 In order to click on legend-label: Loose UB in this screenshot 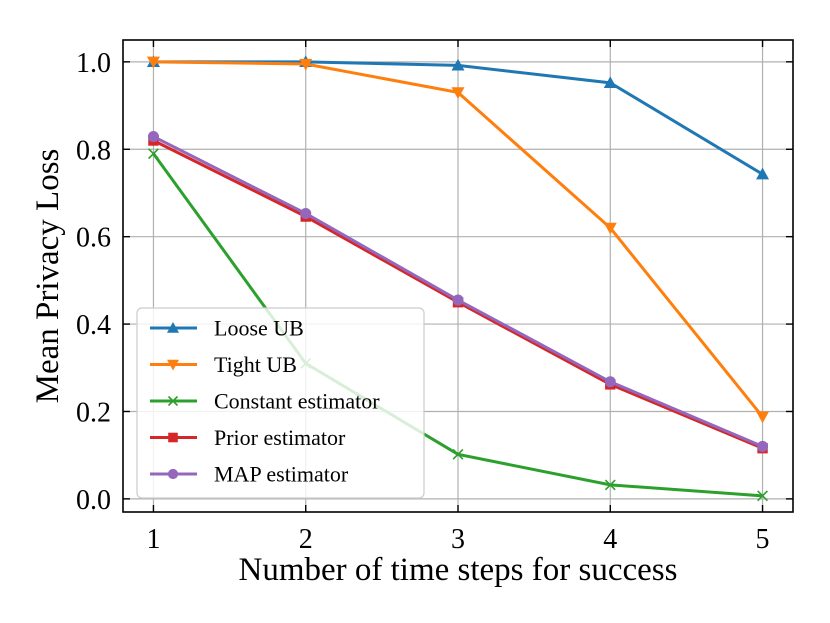, I will do `click(259, 328)`.